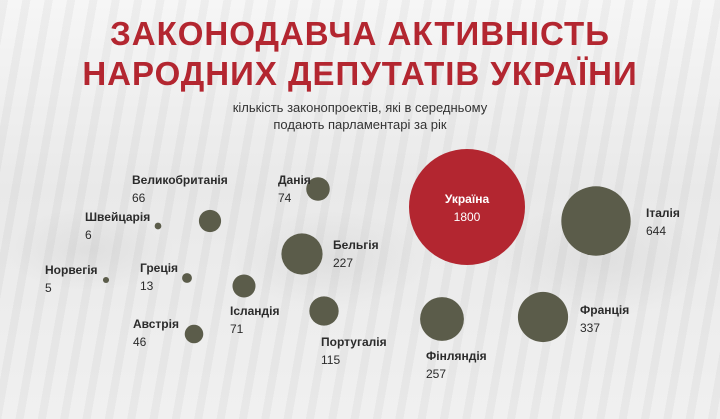 Image resolution: width=720 pixels, height=419 pixels. Describe the element at coordinates (237, 329) in the screenshot. I see `value-label: 71` at that location.